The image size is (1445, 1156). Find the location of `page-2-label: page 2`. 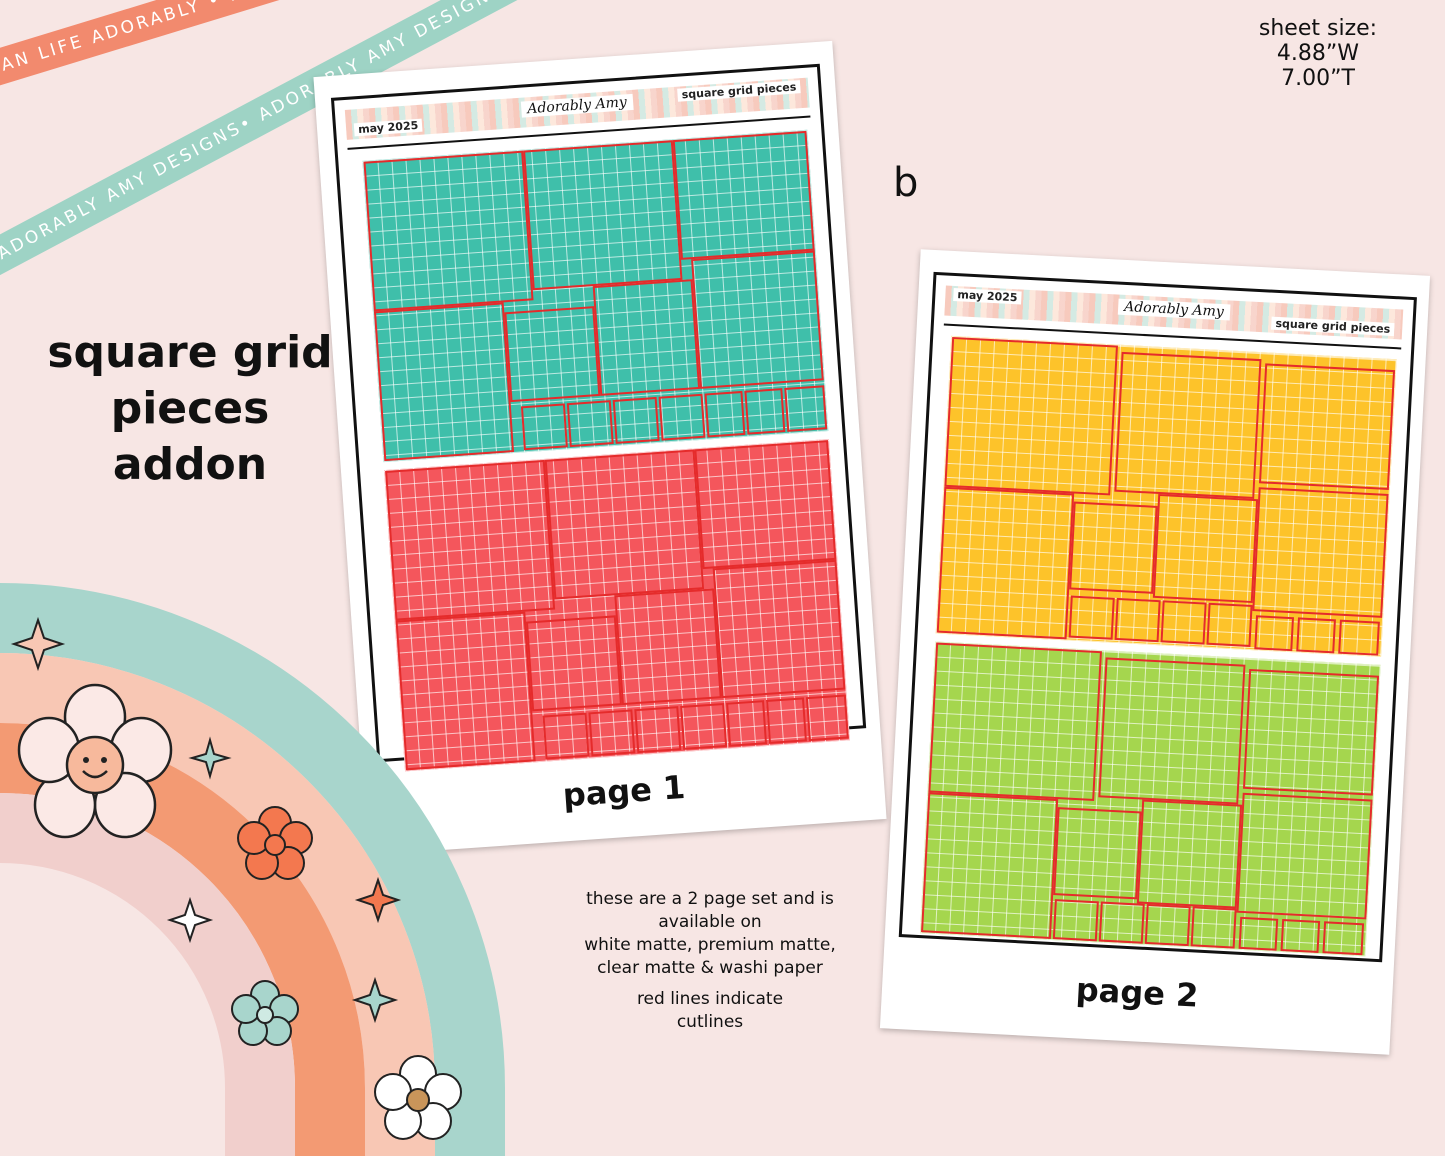

page-2-label: page 2 is located at coordinates (1137, 992).